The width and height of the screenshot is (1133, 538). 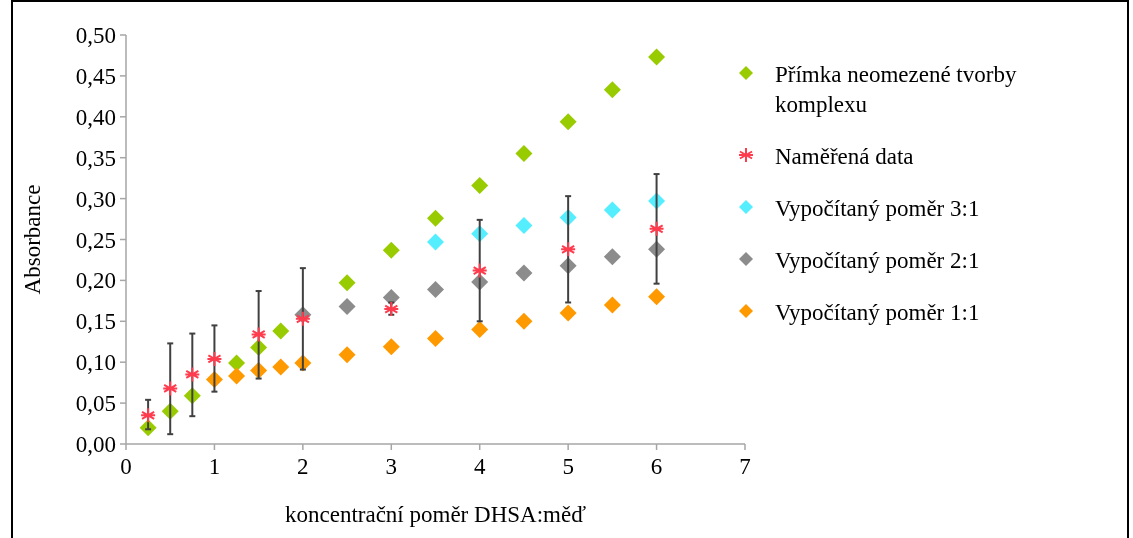 What do you see at coordinates (95, 445) in the screenshot?
I see `y-tick-label: 0,00` at bounding box center [95, 445].